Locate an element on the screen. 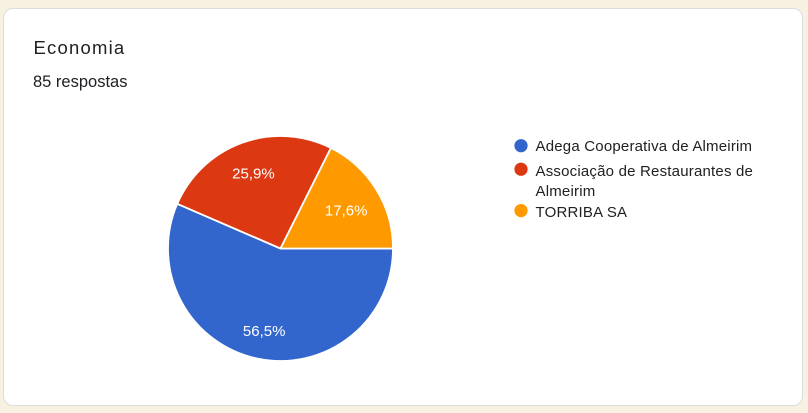 The height and width of the screenshot is (413, 808). svg-text: 56,5% is located at coordinates (264, 331).